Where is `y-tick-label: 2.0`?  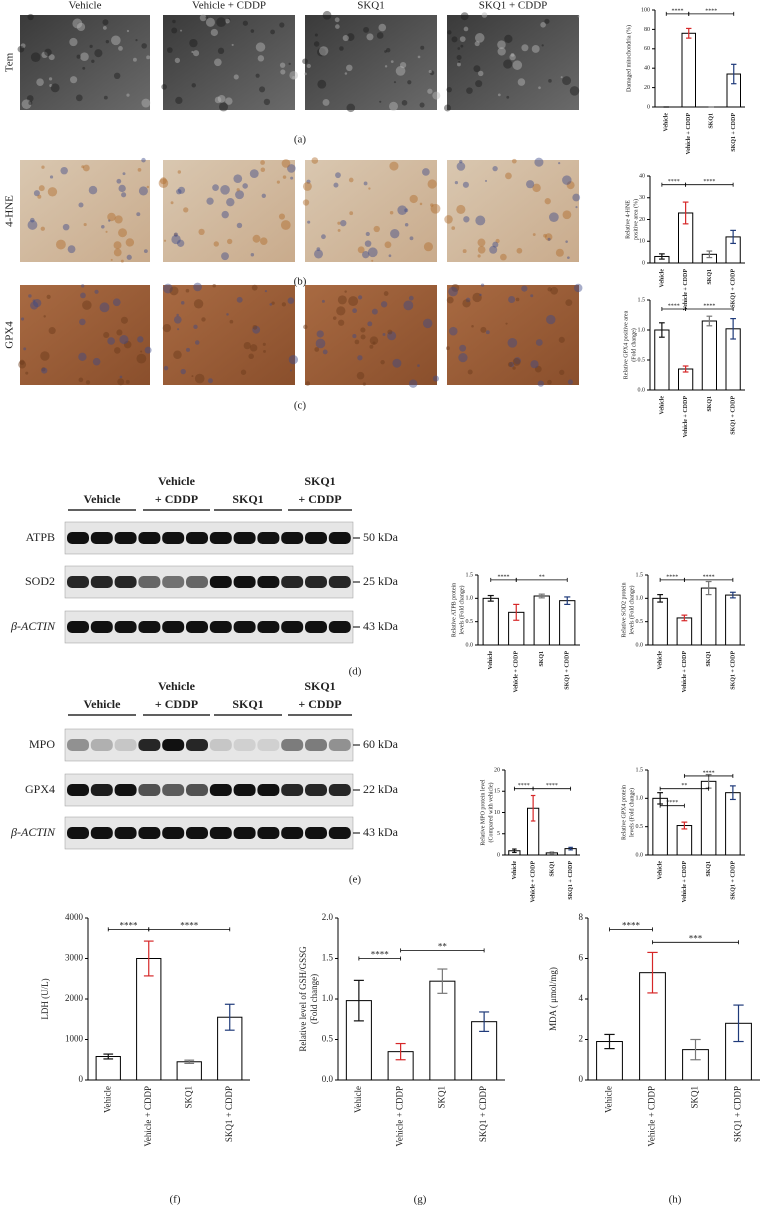
y-tick-label: 2.0 is located at coordinates (328, 917).